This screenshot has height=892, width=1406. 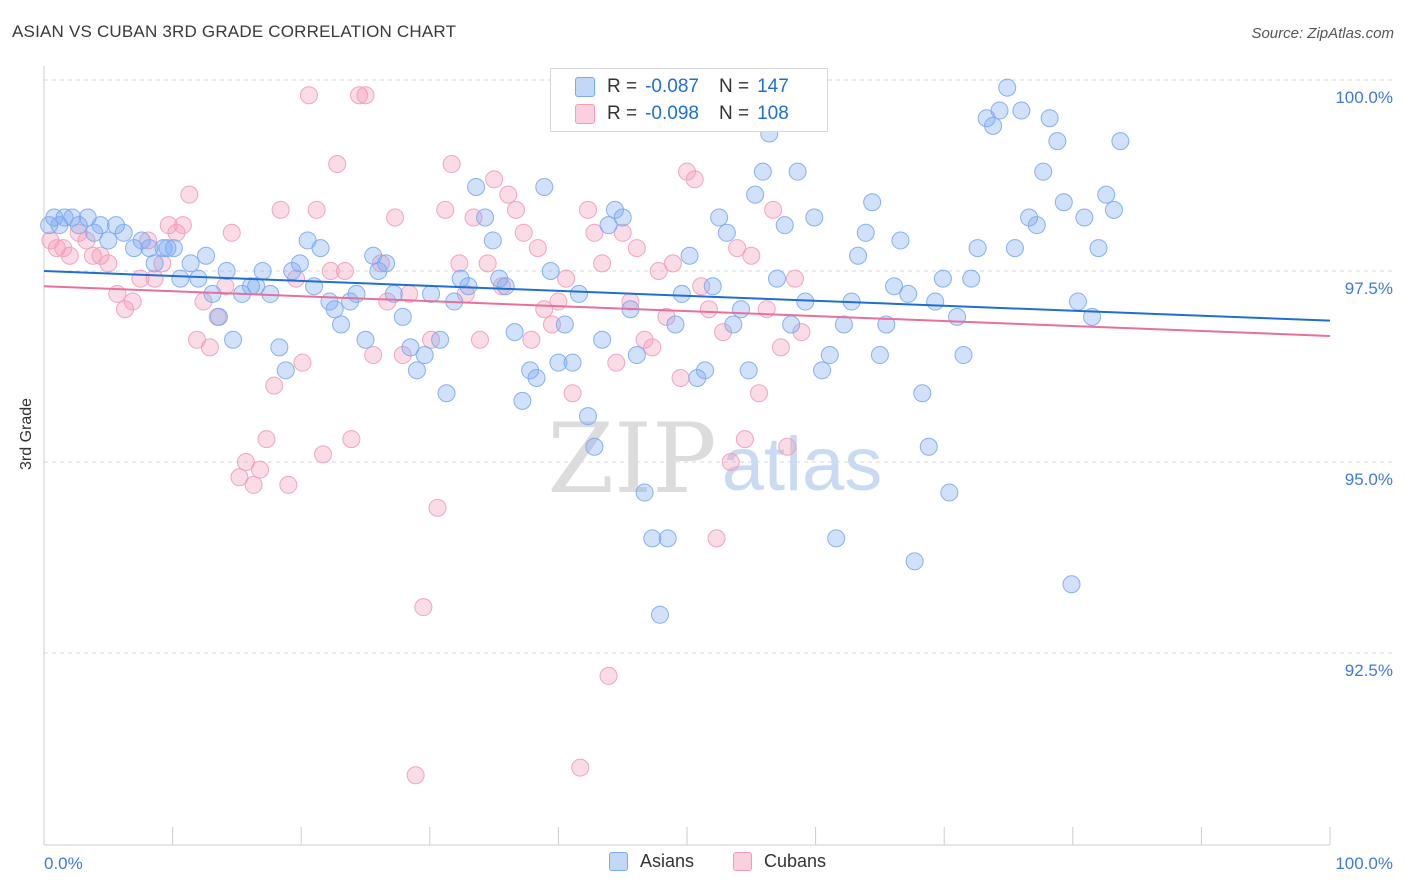 What do you see at coordinates (672, 113) in the screenshot?
I see `legend-r-value: -0.098` at bounding box center [672, 113].